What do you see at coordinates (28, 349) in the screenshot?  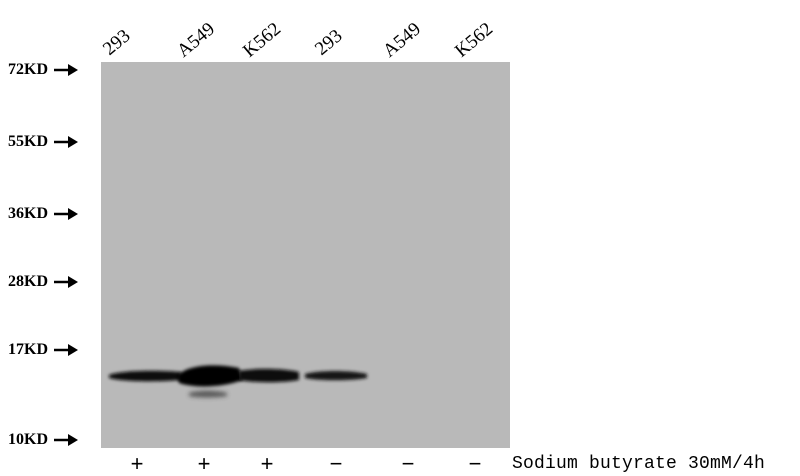 I see `marker-label: 17KD` at bounding box center [28, 349].